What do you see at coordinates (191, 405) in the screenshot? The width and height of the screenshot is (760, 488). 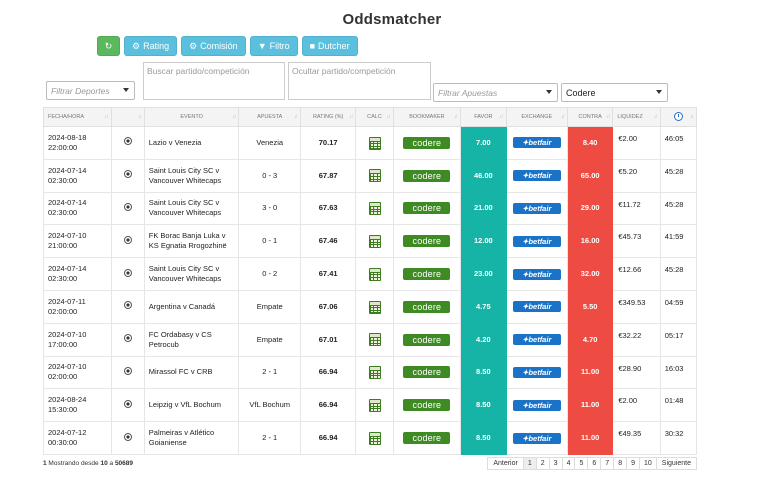 I see `cell-evento: Leipzig v VfL Bochum` at bounding box center [191, 405].